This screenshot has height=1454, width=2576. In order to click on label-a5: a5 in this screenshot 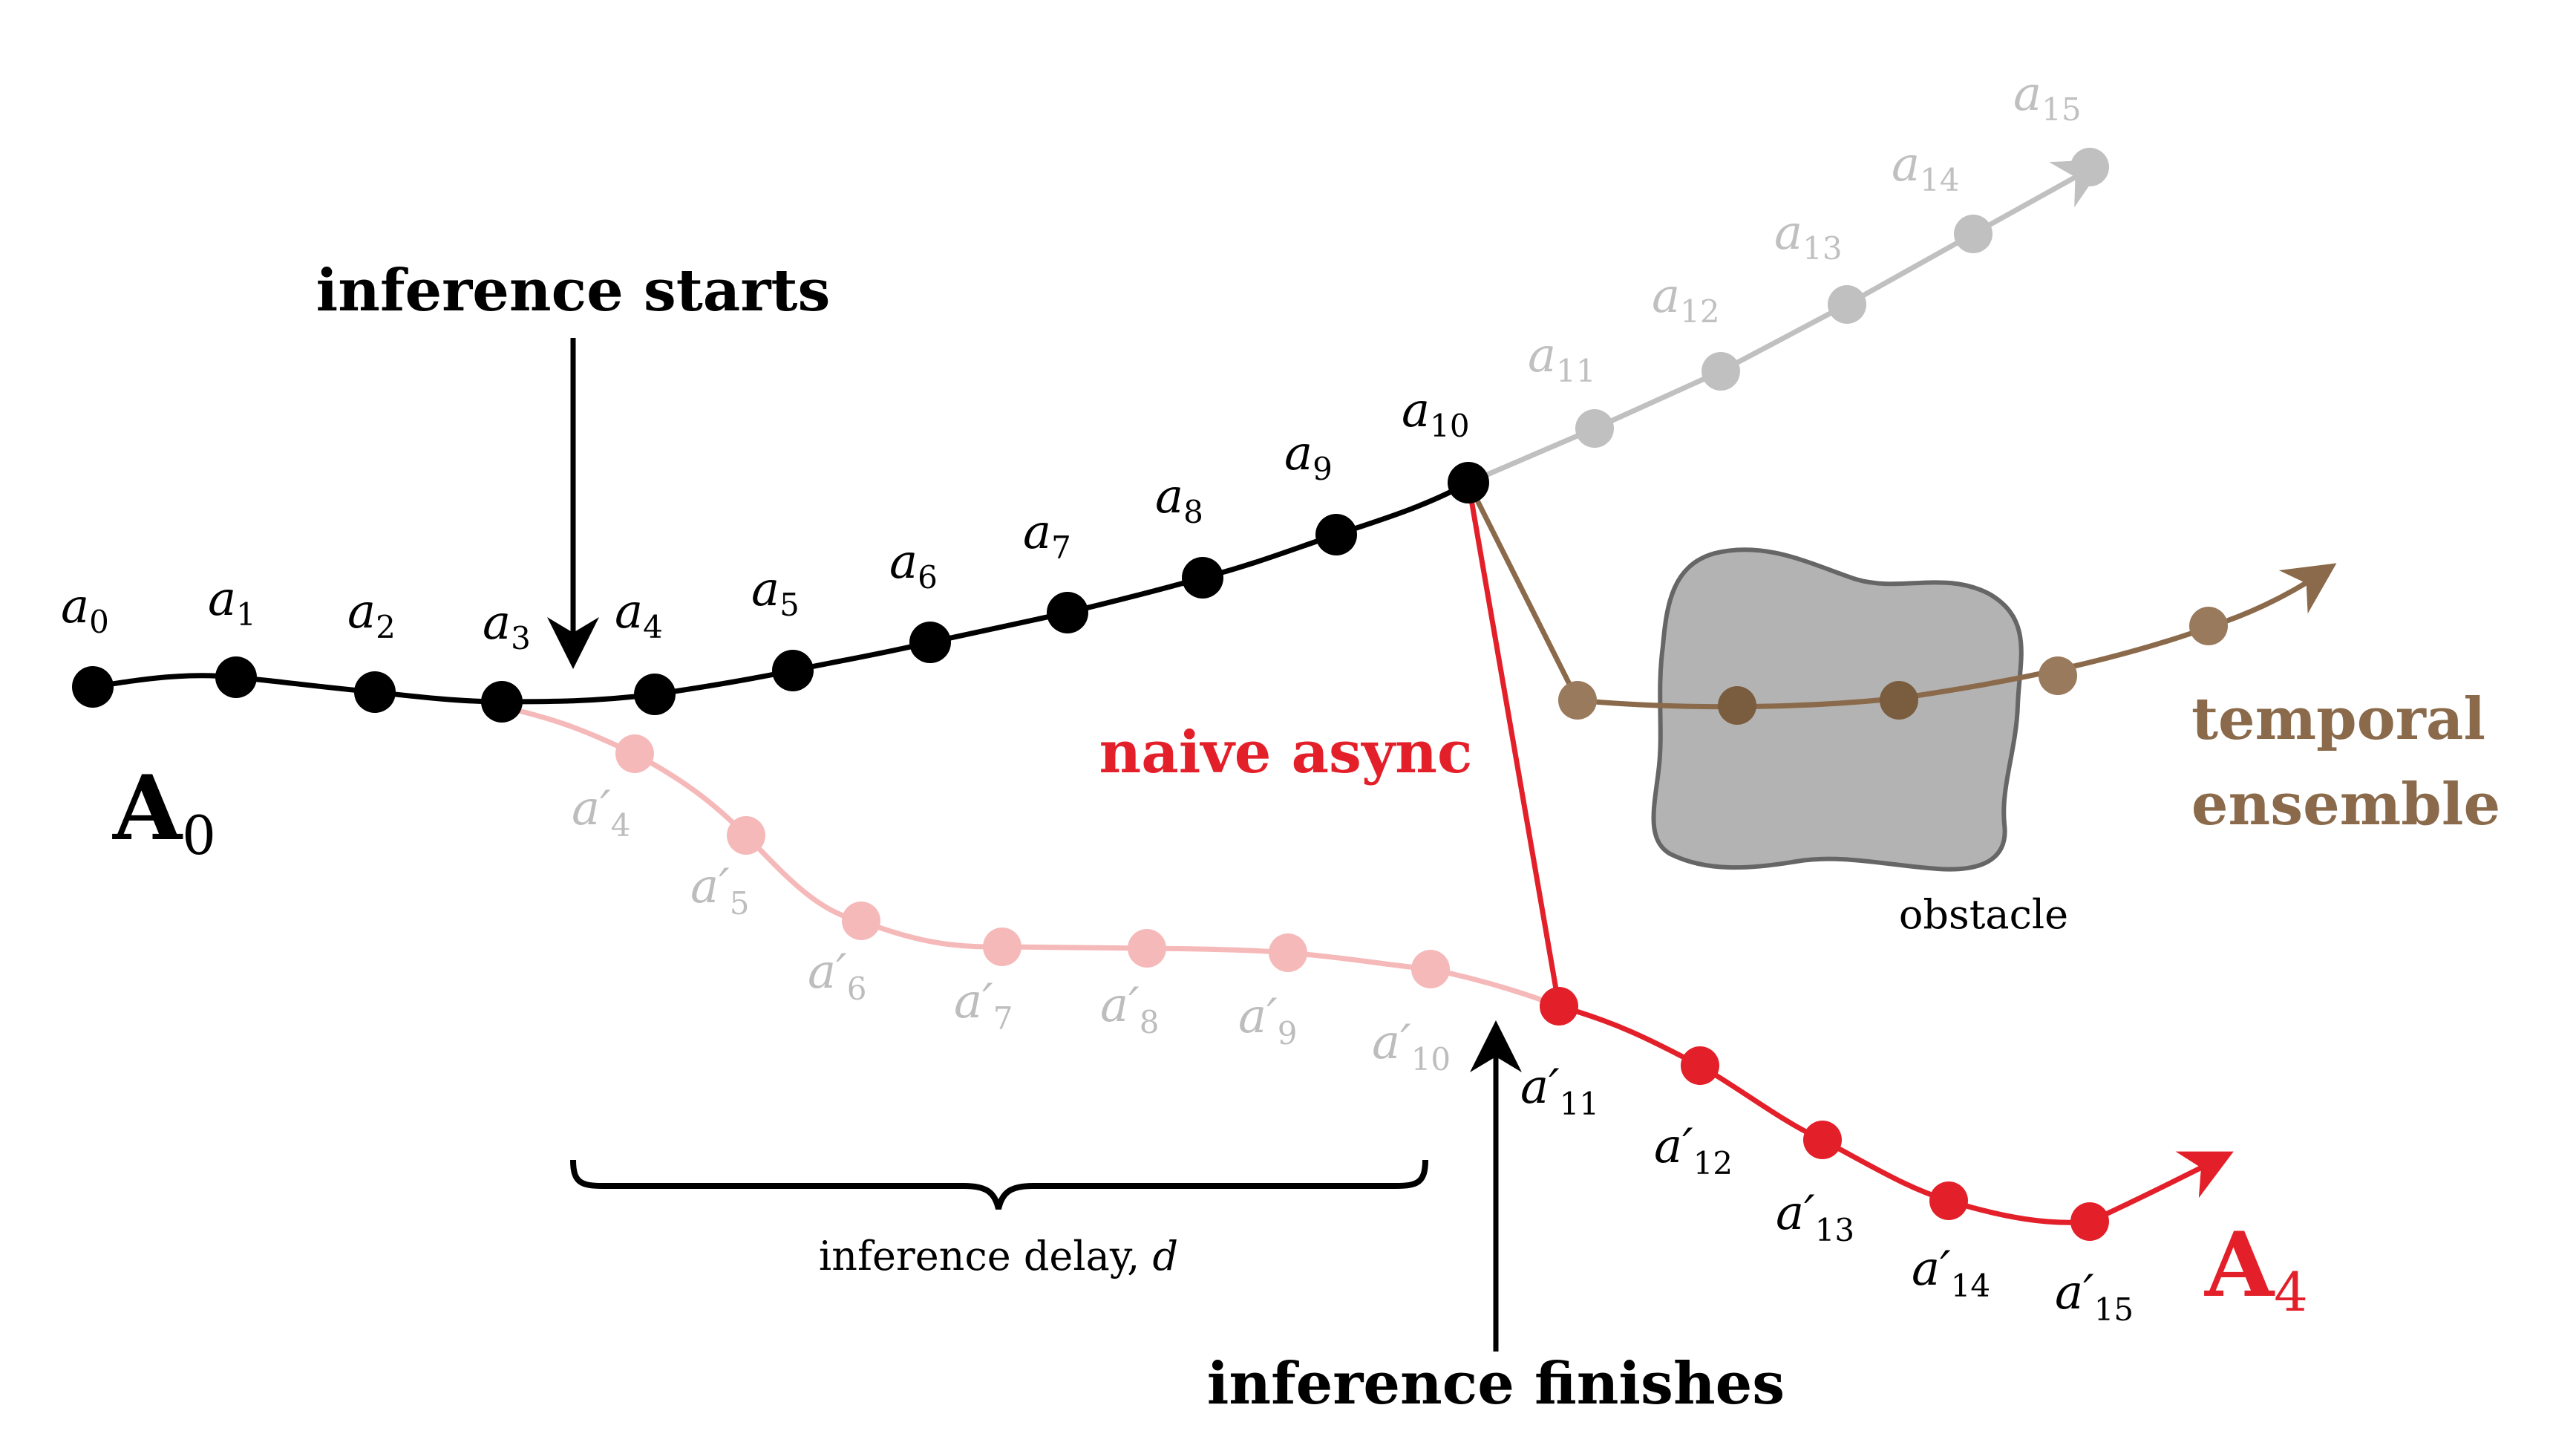, I will do `click(775, 592)`.